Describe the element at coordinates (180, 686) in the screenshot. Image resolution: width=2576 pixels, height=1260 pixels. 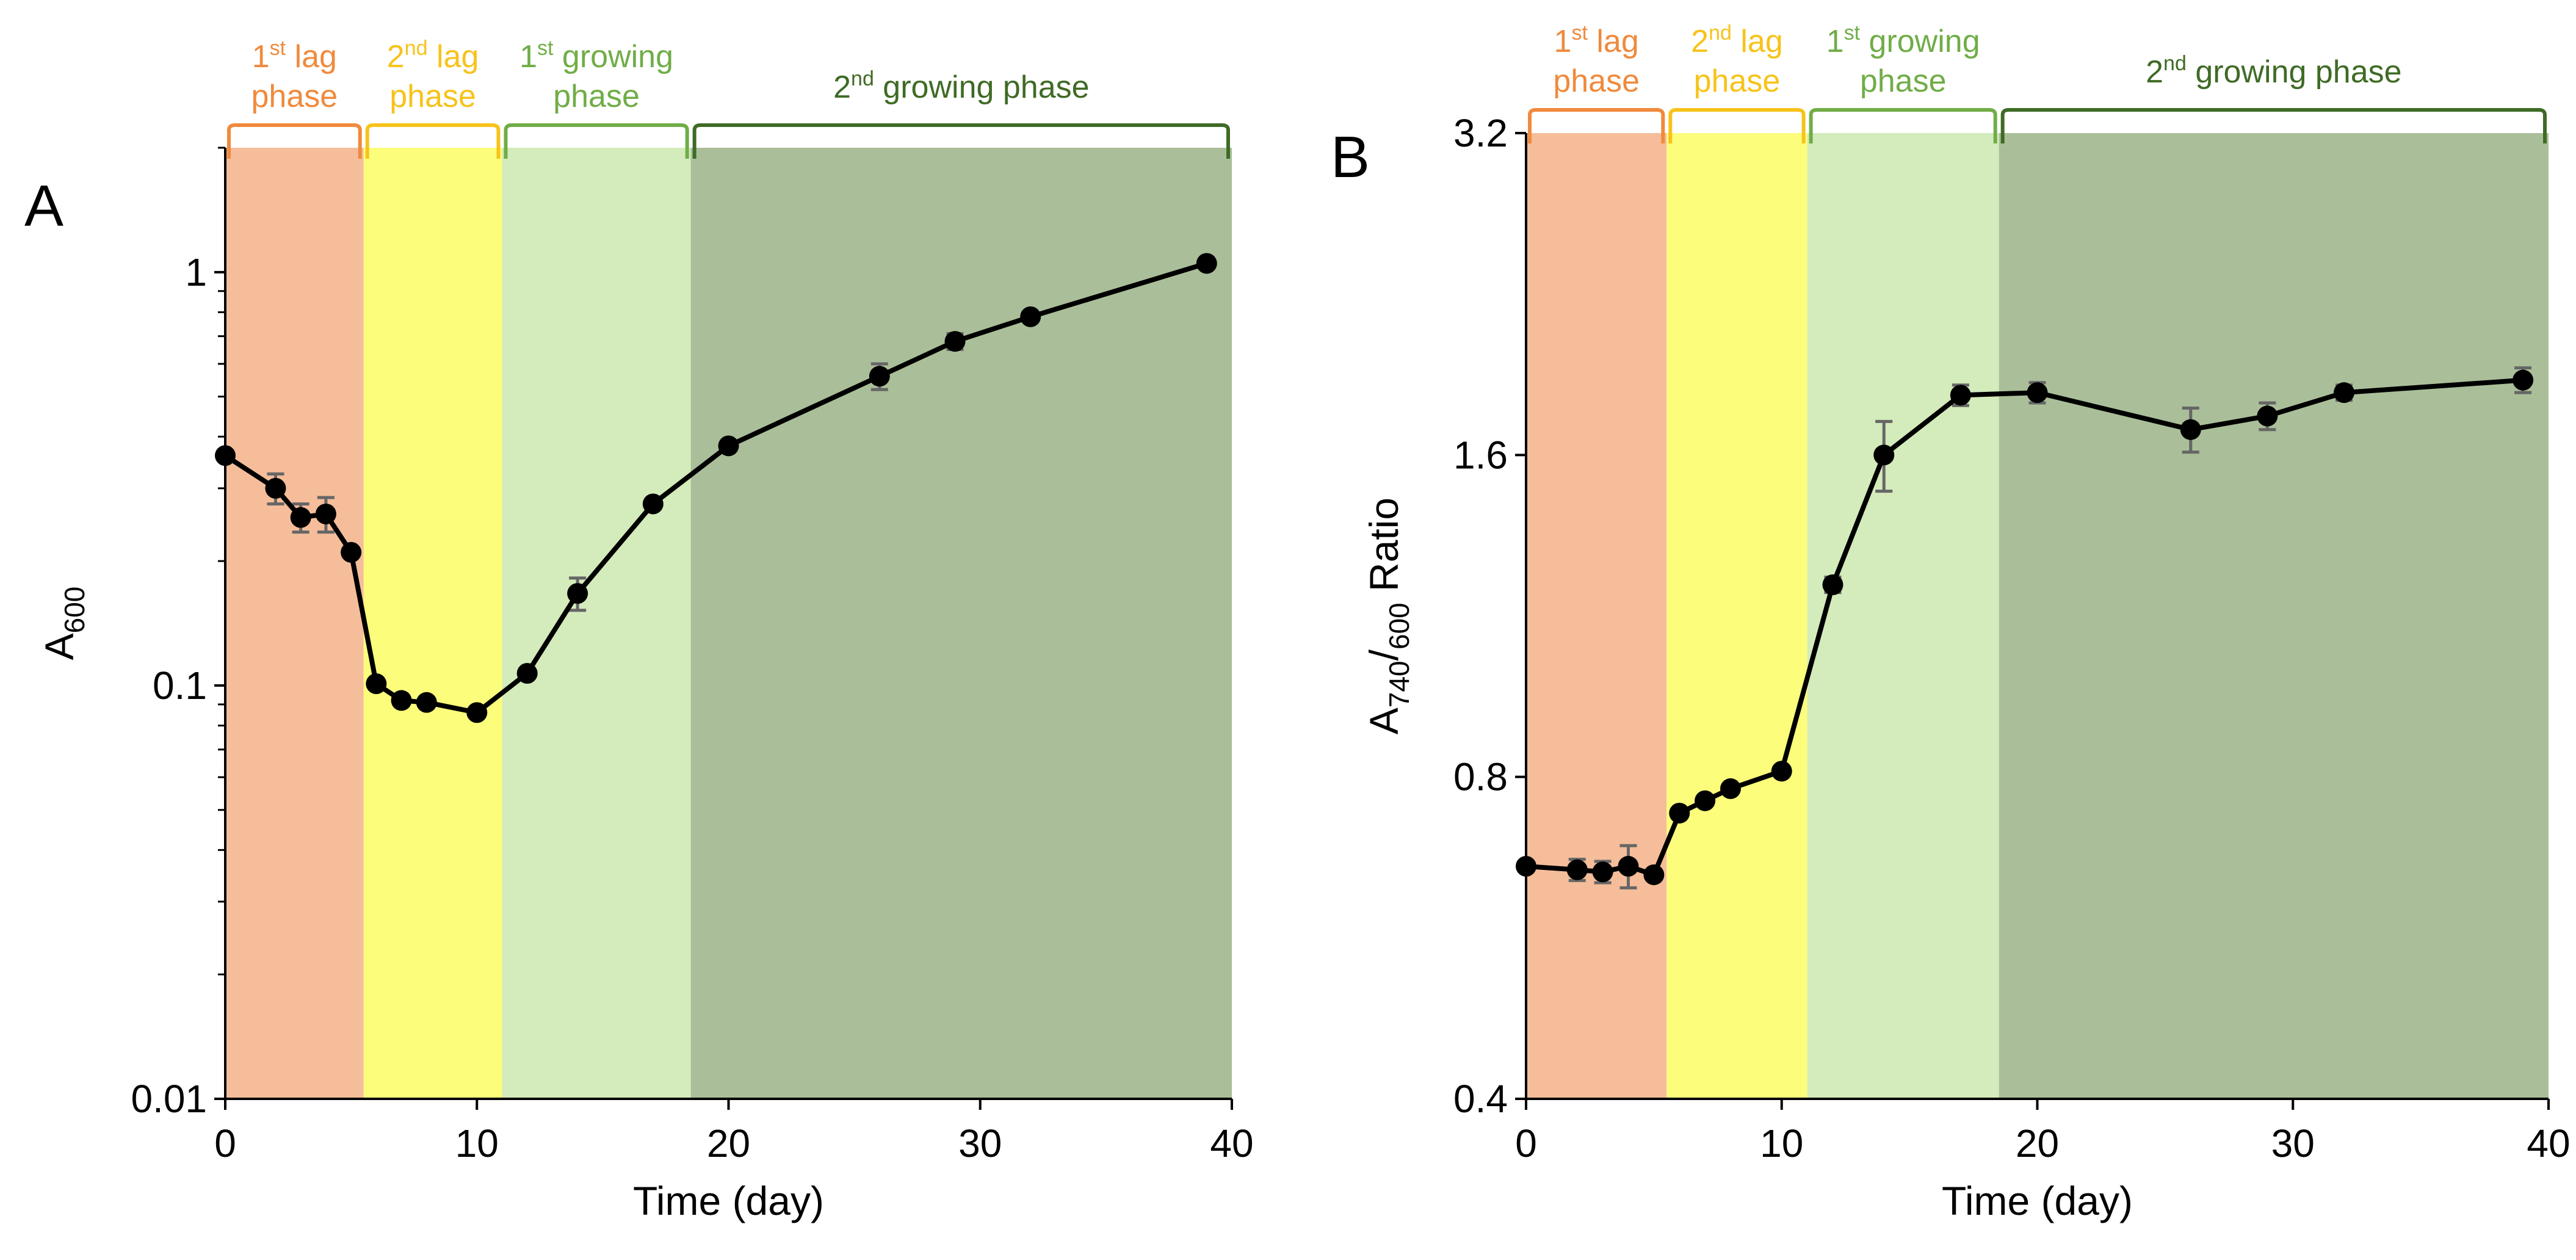
I see `y-tick-label: 0.1` at that location.